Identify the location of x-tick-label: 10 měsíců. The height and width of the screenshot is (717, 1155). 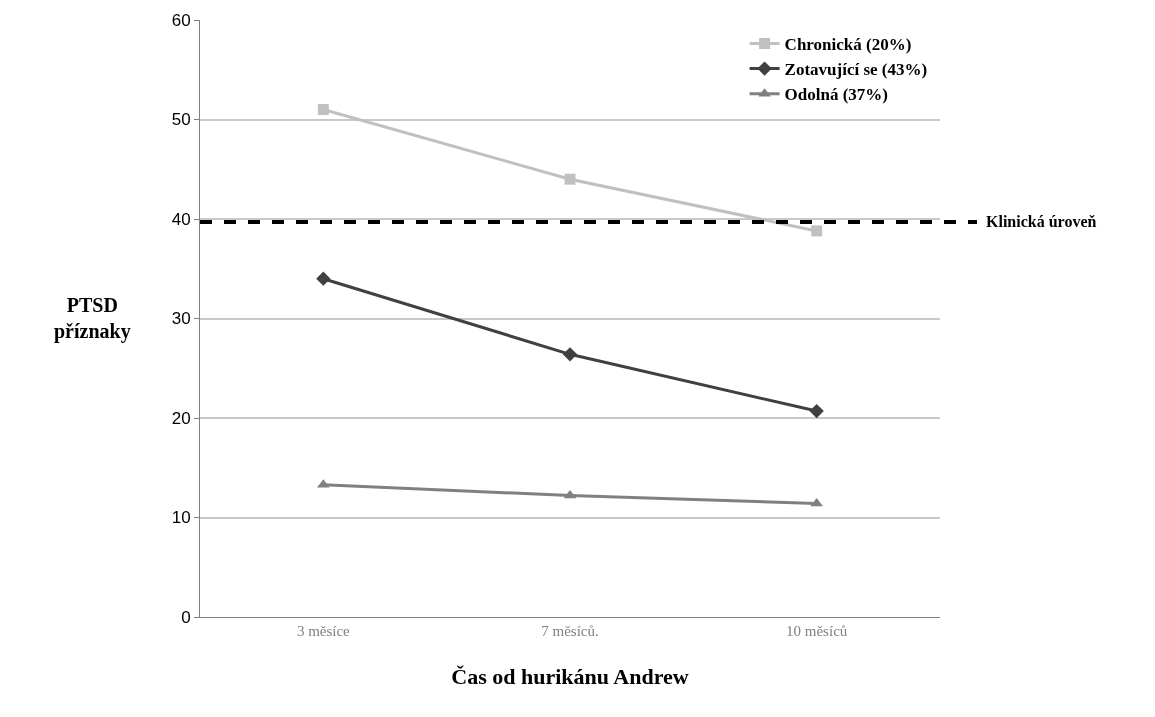
(817, 631).